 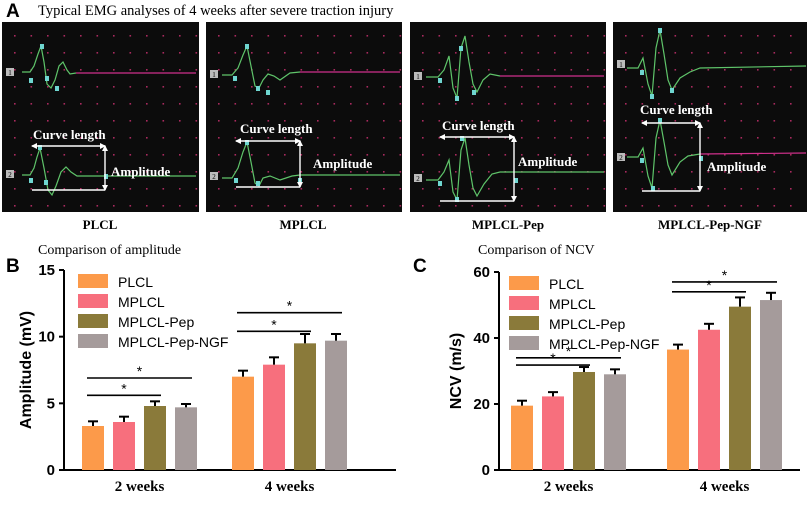 I want to click on y-axis-label: NCV (m/s), so click(x=456, y=371).